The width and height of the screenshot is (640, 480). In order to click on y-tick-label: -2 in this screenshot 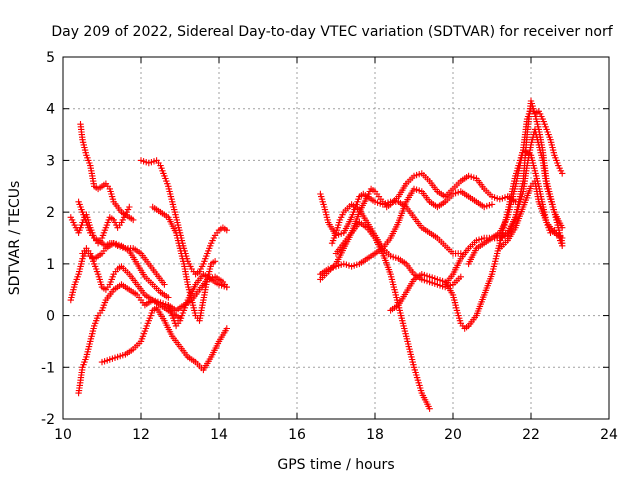, I will do `click(48, 420)`.